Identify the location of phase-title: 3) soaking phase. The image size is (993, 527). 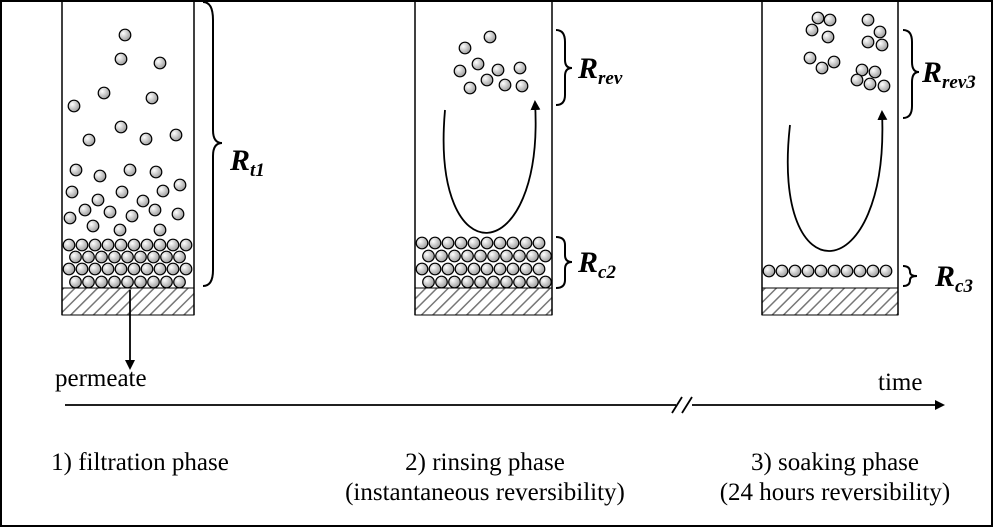
(835, 462).